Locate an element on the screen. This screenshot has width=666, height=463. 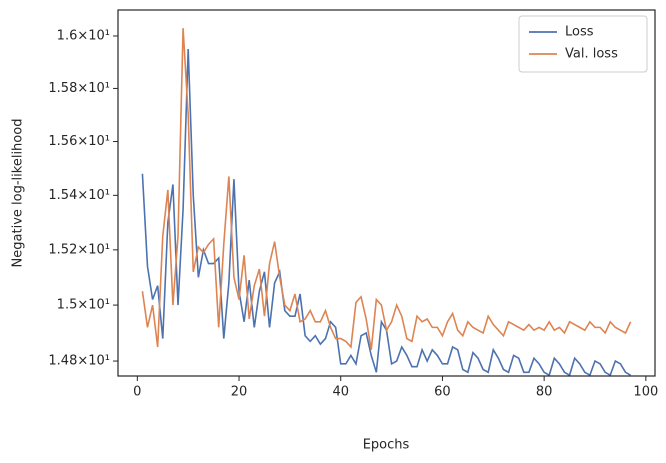
x-tick-label: 100 is located at coordinates (645, 392).